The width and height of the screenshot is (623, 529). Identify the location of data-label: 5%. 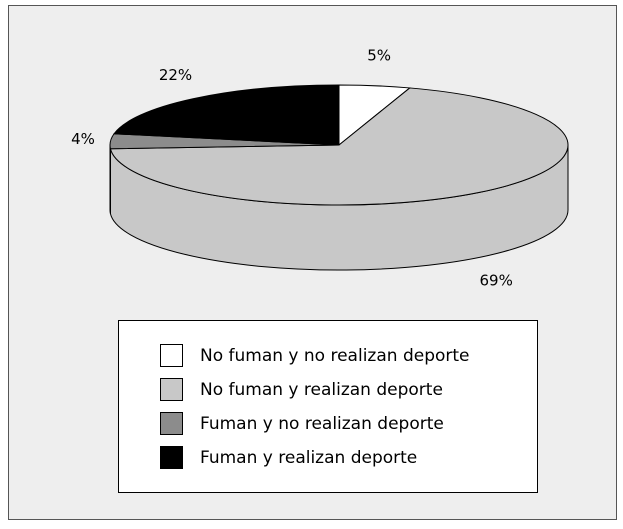
(379, 56).